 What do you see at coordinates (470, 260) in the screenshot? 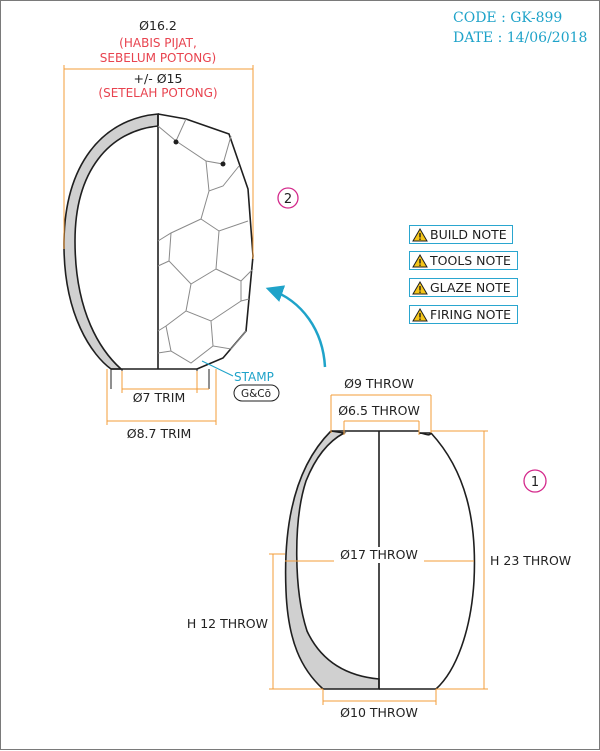
I see `tools-note-label: TOOLS NOTE` at bounding box center [470, 260].